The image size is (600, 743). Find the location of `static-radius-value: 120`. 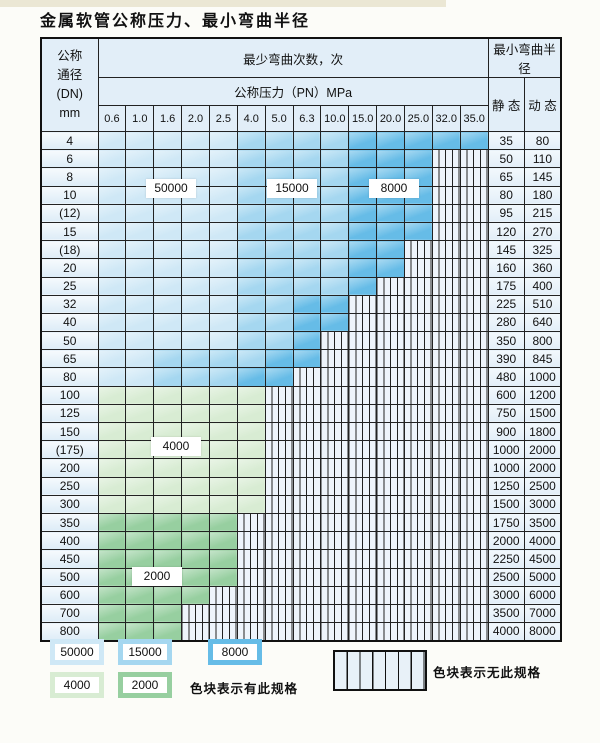

static-radius-value: 120 is located at coordinates (506, 231).